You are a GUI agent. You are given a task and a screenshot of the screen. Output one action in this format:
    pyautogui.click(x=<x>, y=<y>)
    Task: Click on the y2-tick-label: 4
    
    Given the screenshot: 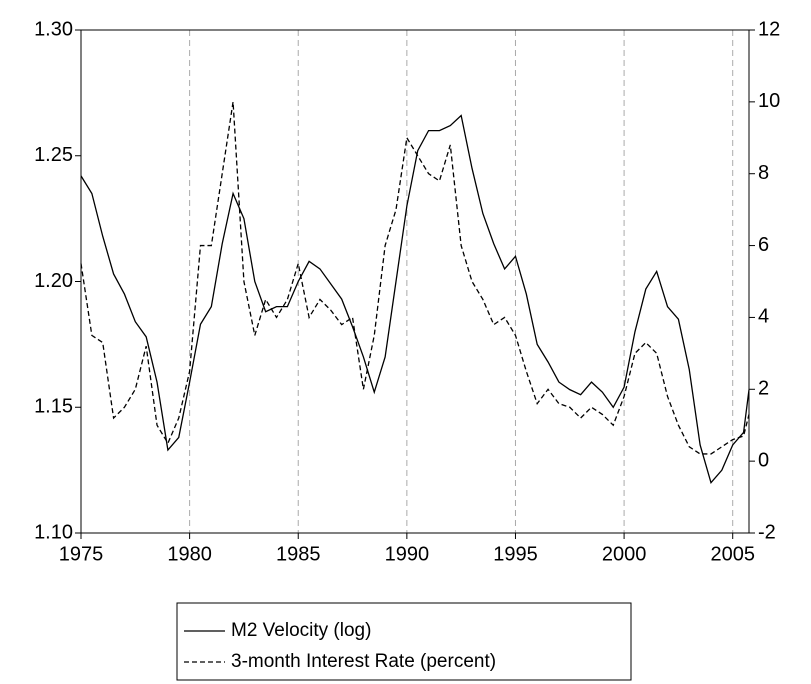 What is the action you would take?
    pyautogui.click(x=763, y=317)
    